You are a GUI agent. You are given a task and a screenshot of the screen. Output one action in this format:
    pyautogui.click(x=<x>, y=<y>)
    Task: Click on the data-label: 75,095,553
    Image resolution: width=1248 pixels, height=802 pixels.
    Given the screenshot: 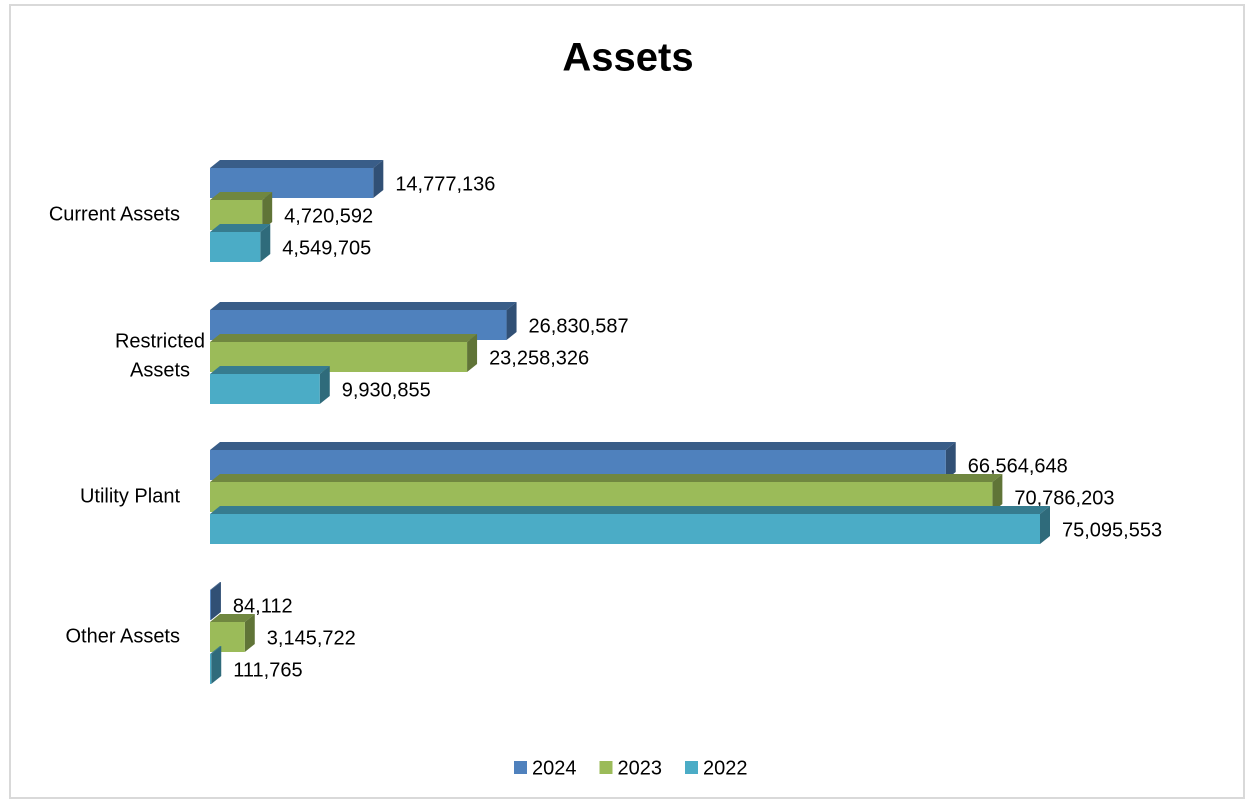 What is the action you would take?
    pyautogui.click(x=1112, y=530)
    